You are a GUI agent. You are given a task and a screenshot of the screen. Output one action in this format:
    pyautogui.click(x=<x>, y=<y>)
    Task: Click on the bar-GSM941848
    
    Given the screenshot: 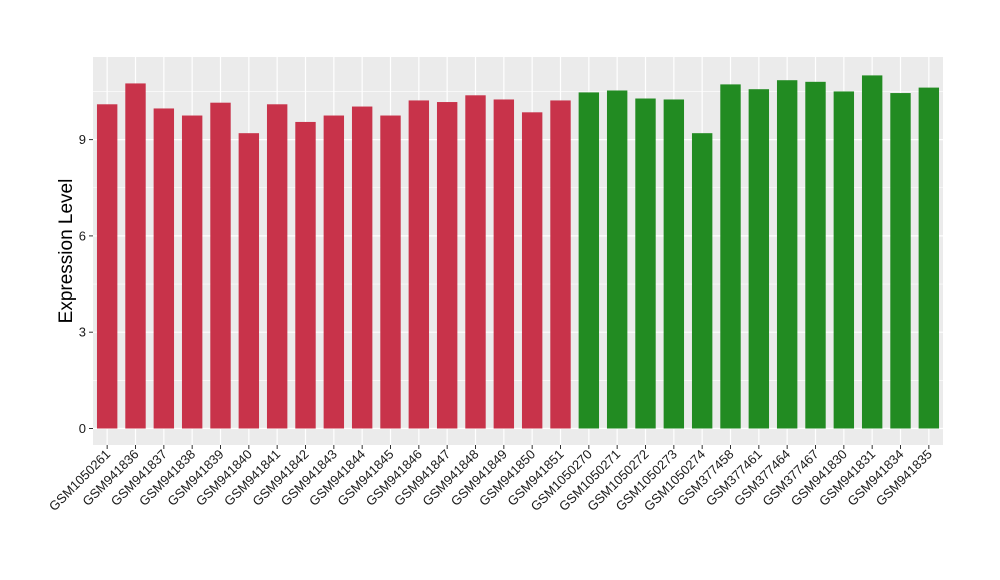 What is the action you would take?
    pyautogui.click(x=475, y=262)
    